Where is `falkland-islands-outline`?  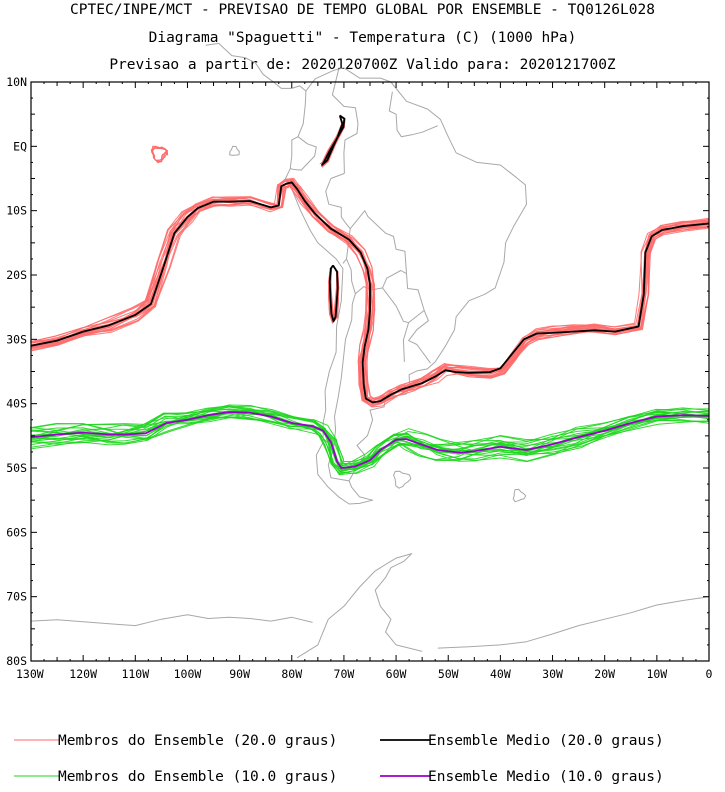
falkland-islands-outline is located at coordinates (402, 479).